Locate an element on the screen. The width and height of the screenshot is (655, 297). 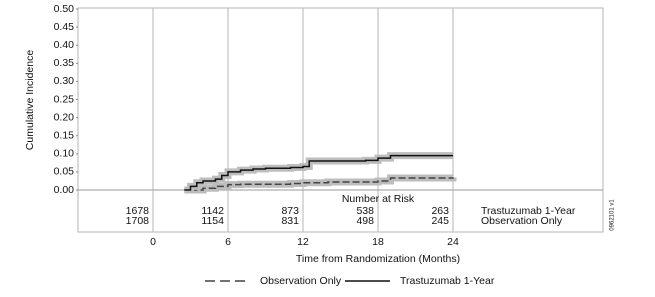
y-tick-label: 0.25 is located at coordinates (64, 99).